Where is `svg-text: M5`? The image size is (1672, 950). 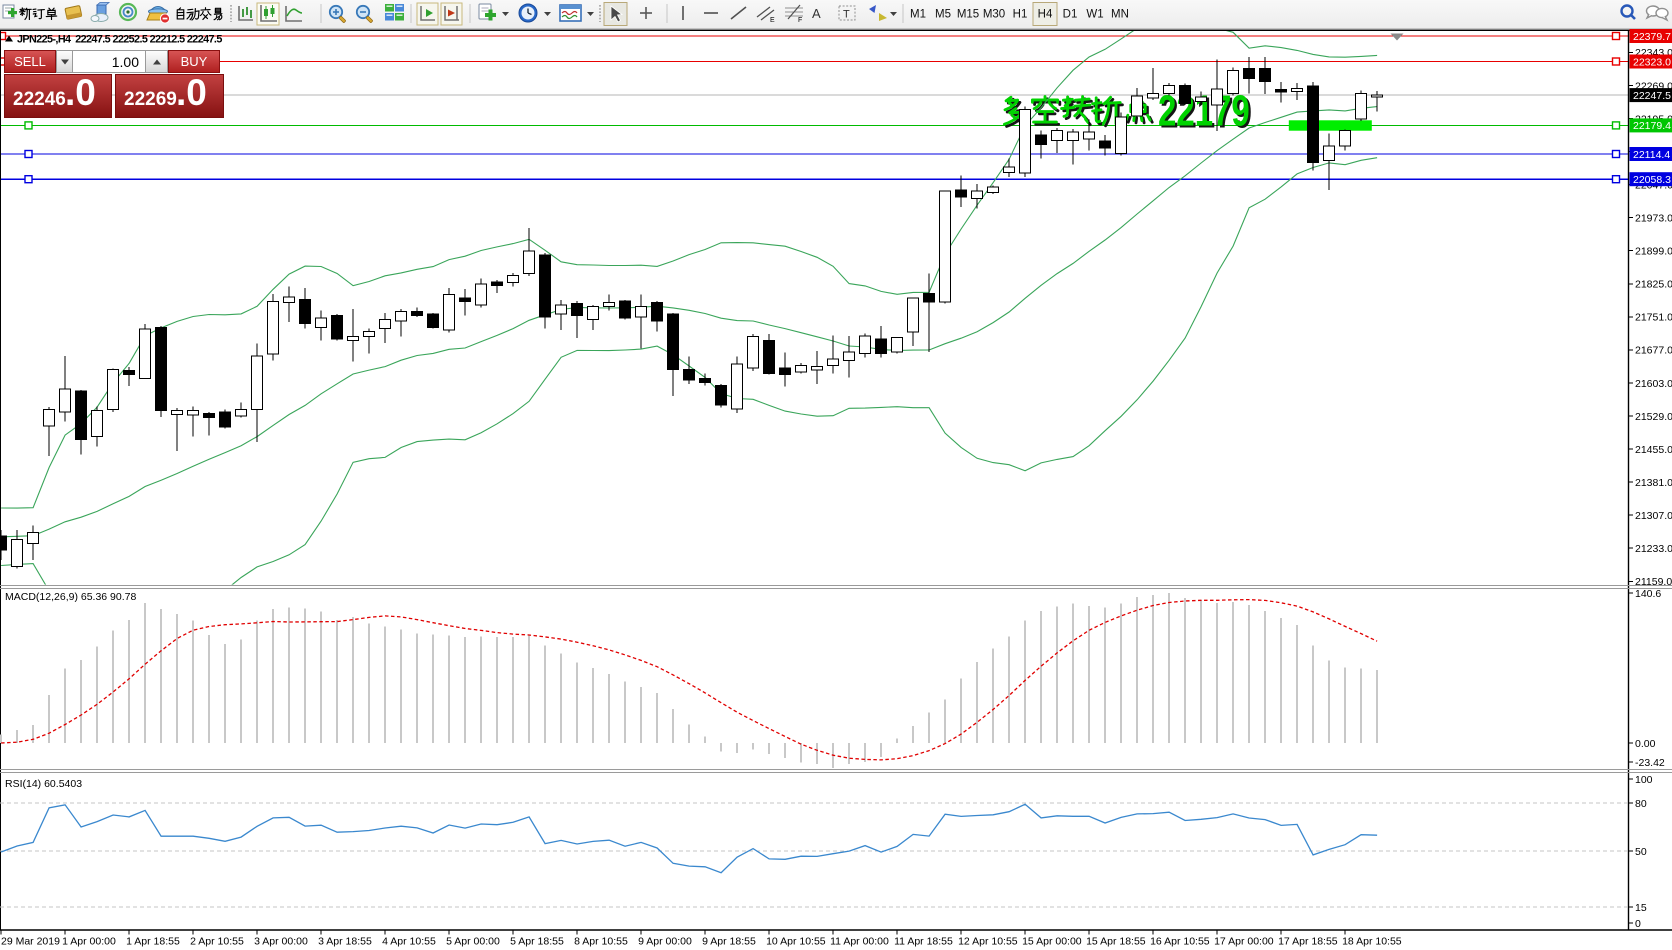
svg-text: M5 is located at coordinates (943, 15).